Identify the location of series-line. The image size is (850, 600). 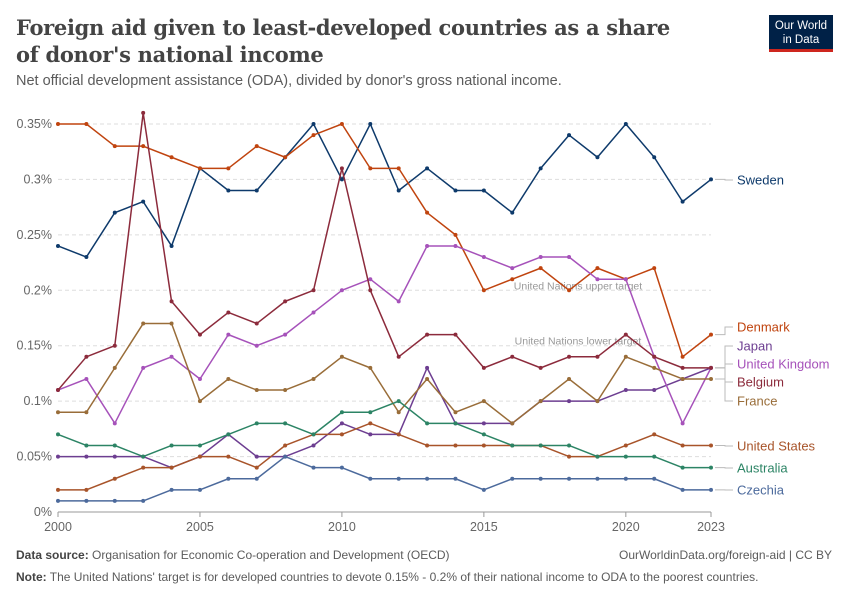
(385, 418).